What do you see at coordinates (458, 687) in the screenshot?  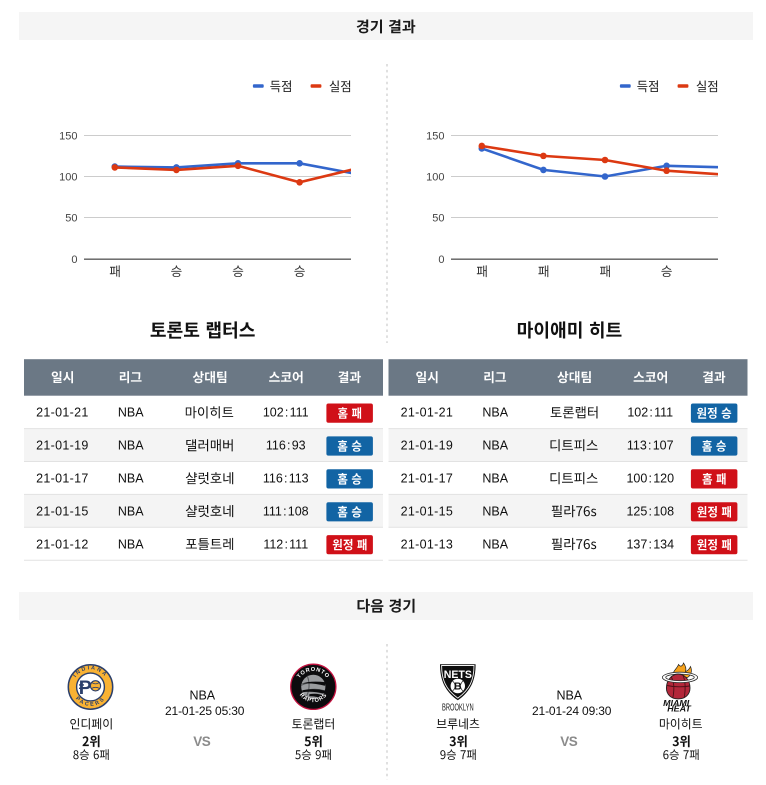 I see `svg-text: B` at bounding box center [458, 687].